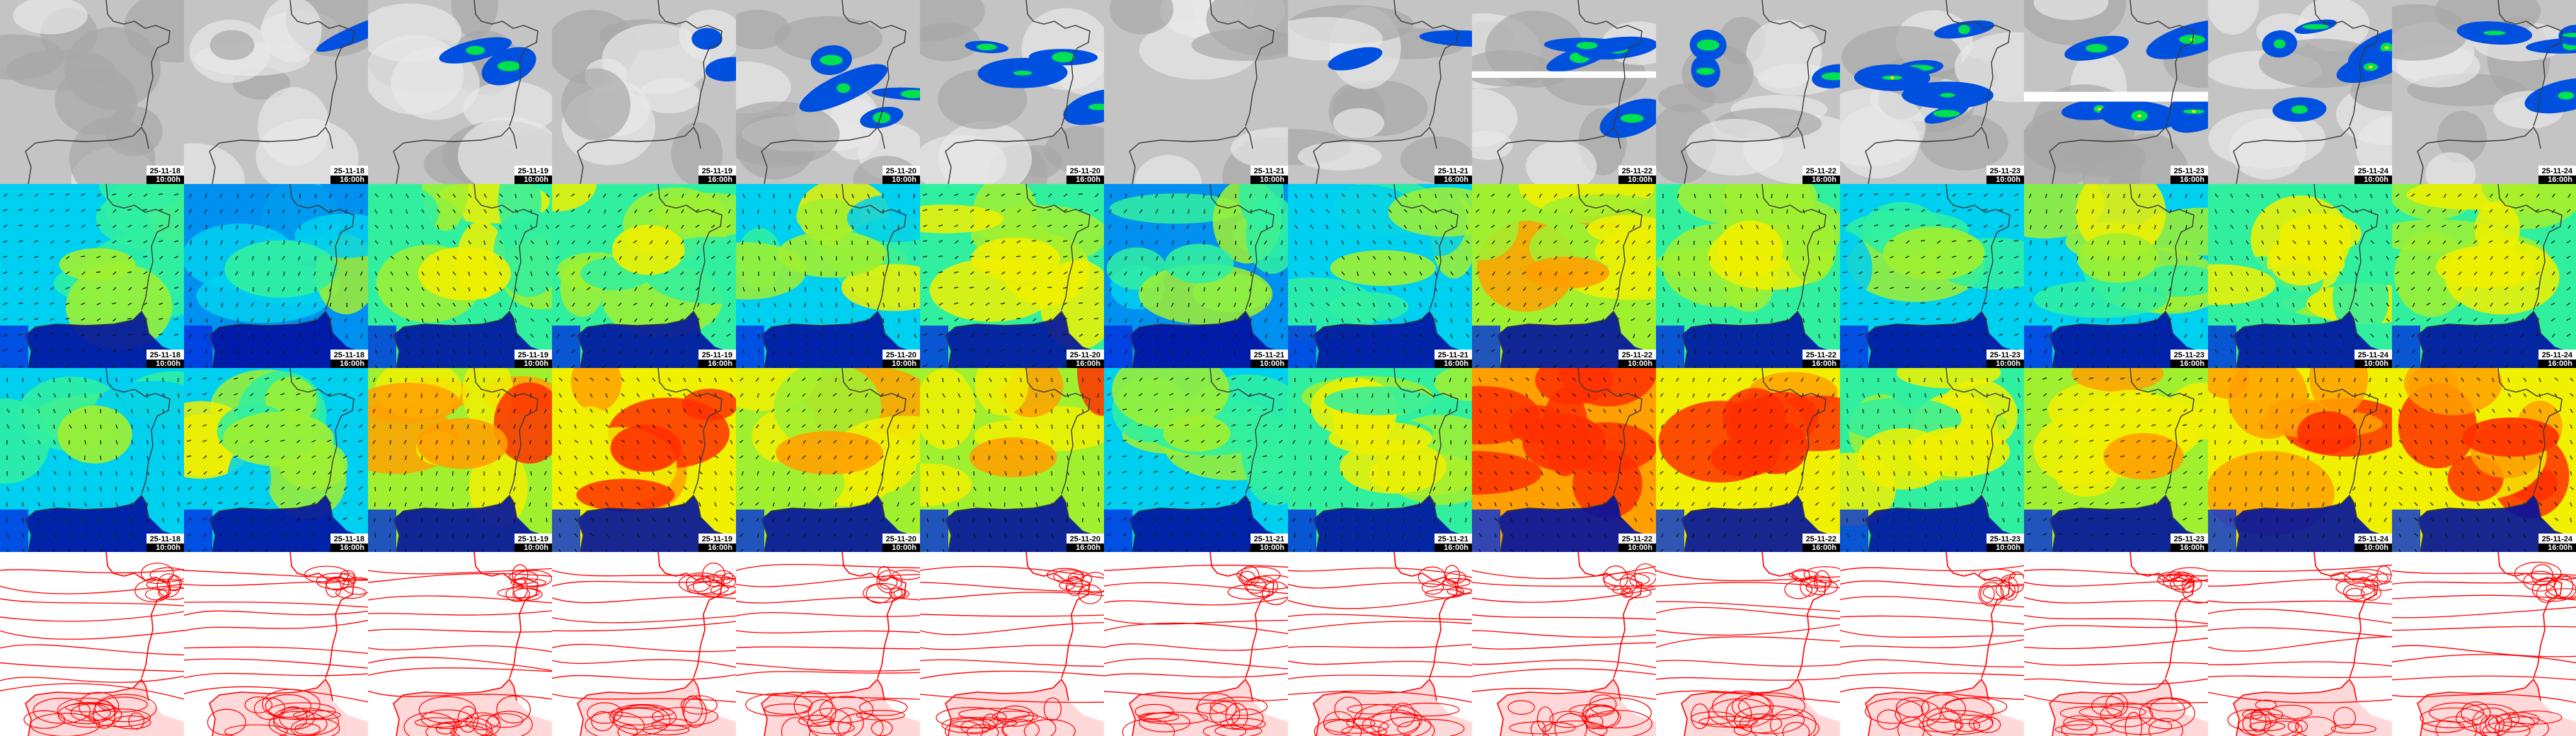  I want to click on timestamp-label: 25-11-20 10:00h, so click(901, 359).